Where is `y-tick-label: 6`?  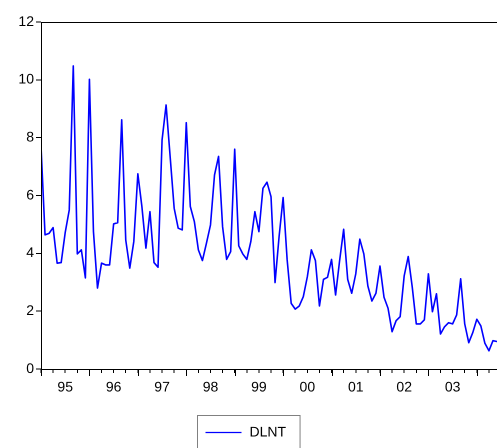 y-tick-label: 6 is located at coordinates (30, 194).